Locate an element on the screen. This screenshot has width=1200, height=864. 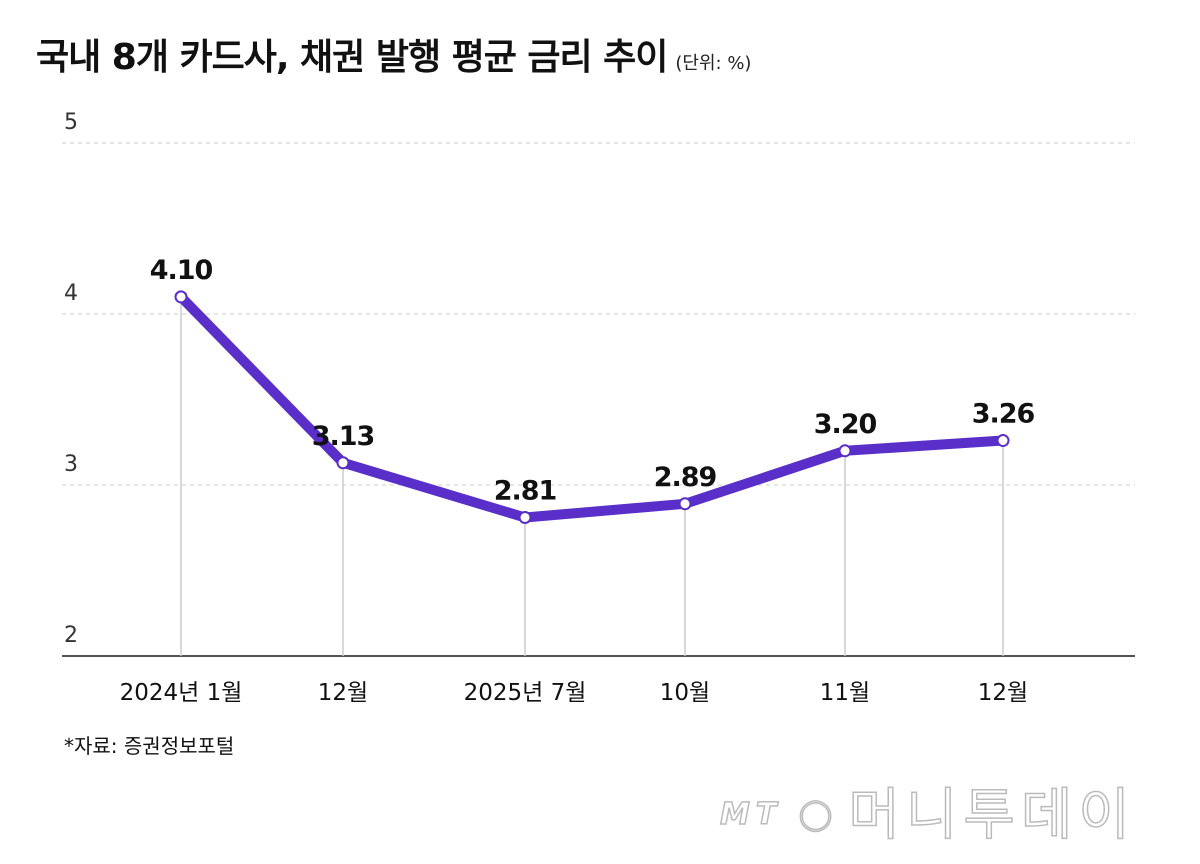
chart-title: 국내 8개 카드사, 채권 발행 평균 금리 추이 (단위: %) is located at coordinates (393, 54).